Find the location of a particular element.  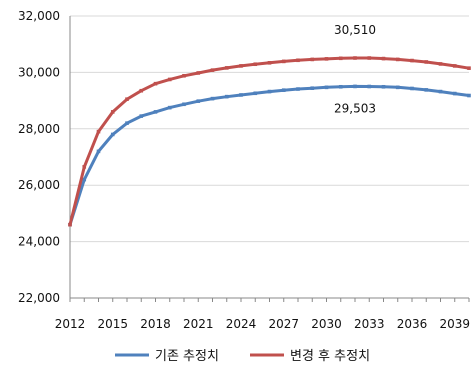

data-point-s1-2022 is located at coordinates (212, 98).